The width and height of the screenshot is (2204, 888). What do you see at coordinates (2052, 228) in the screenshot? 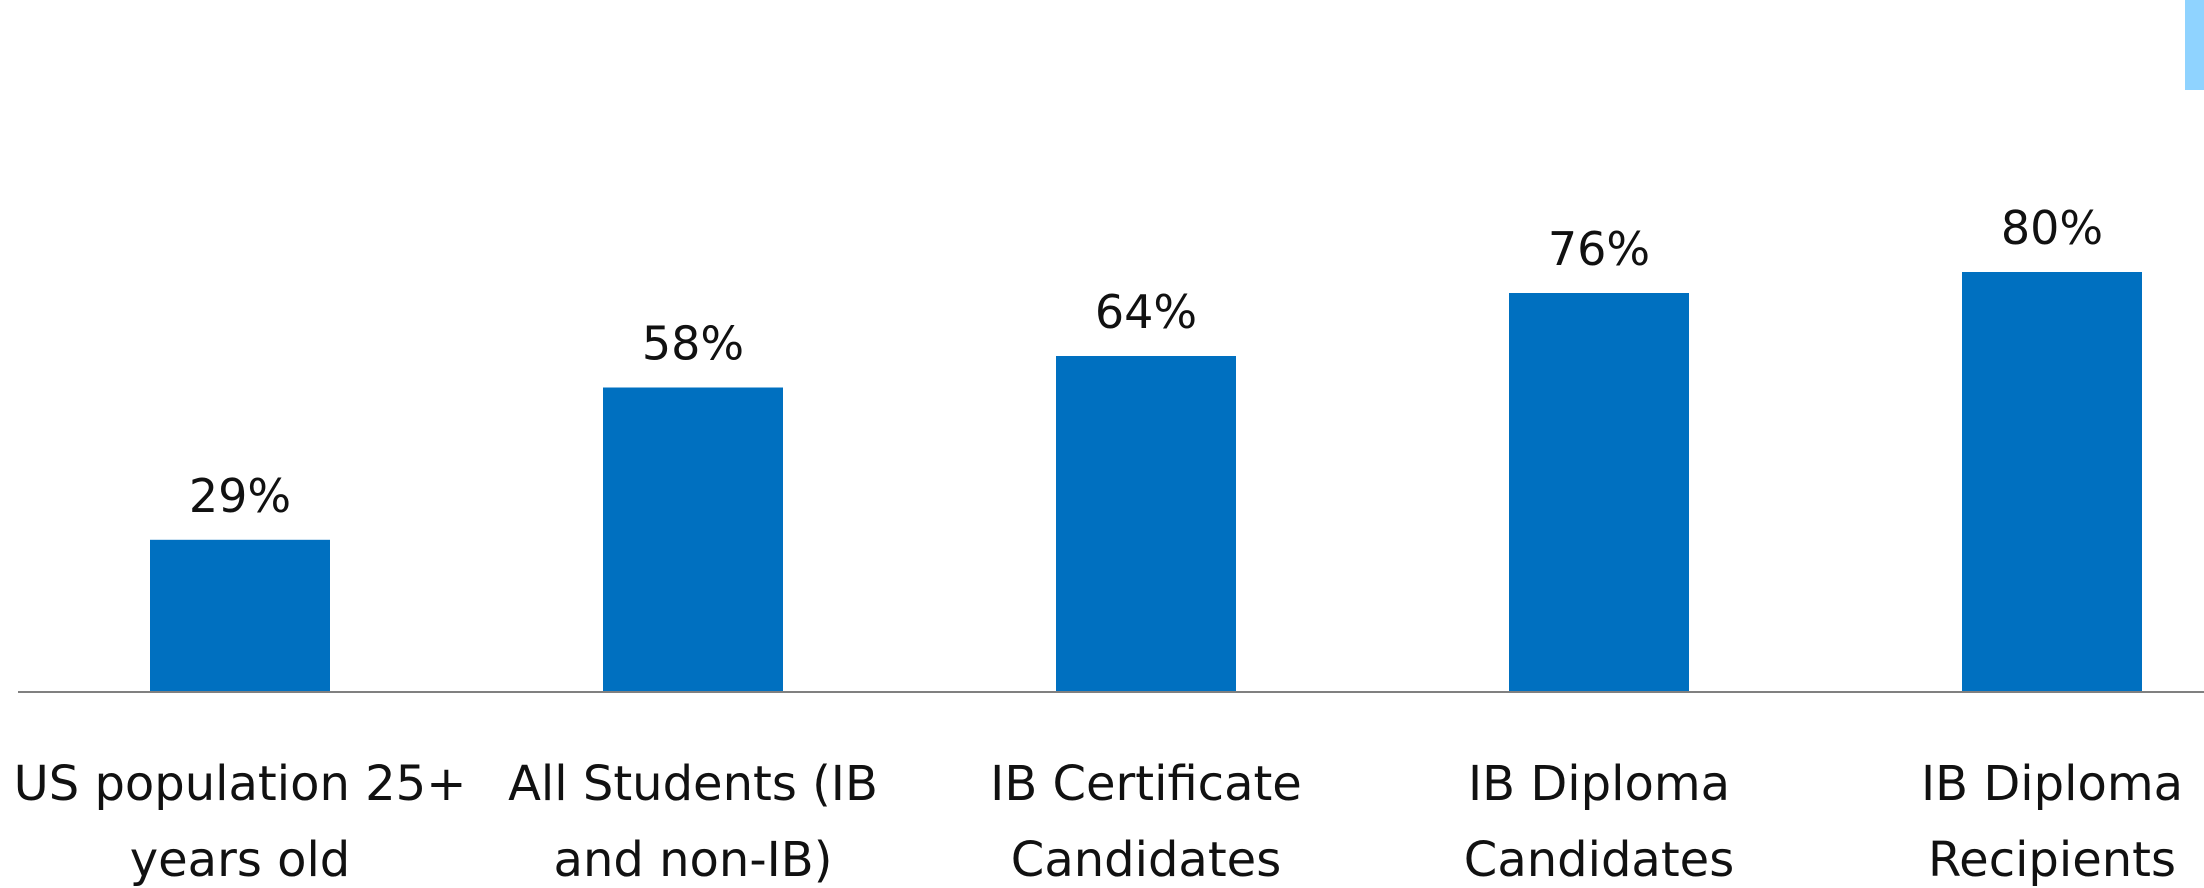
I see `data-label-5: 80%` at bounding box center [2052, 228].